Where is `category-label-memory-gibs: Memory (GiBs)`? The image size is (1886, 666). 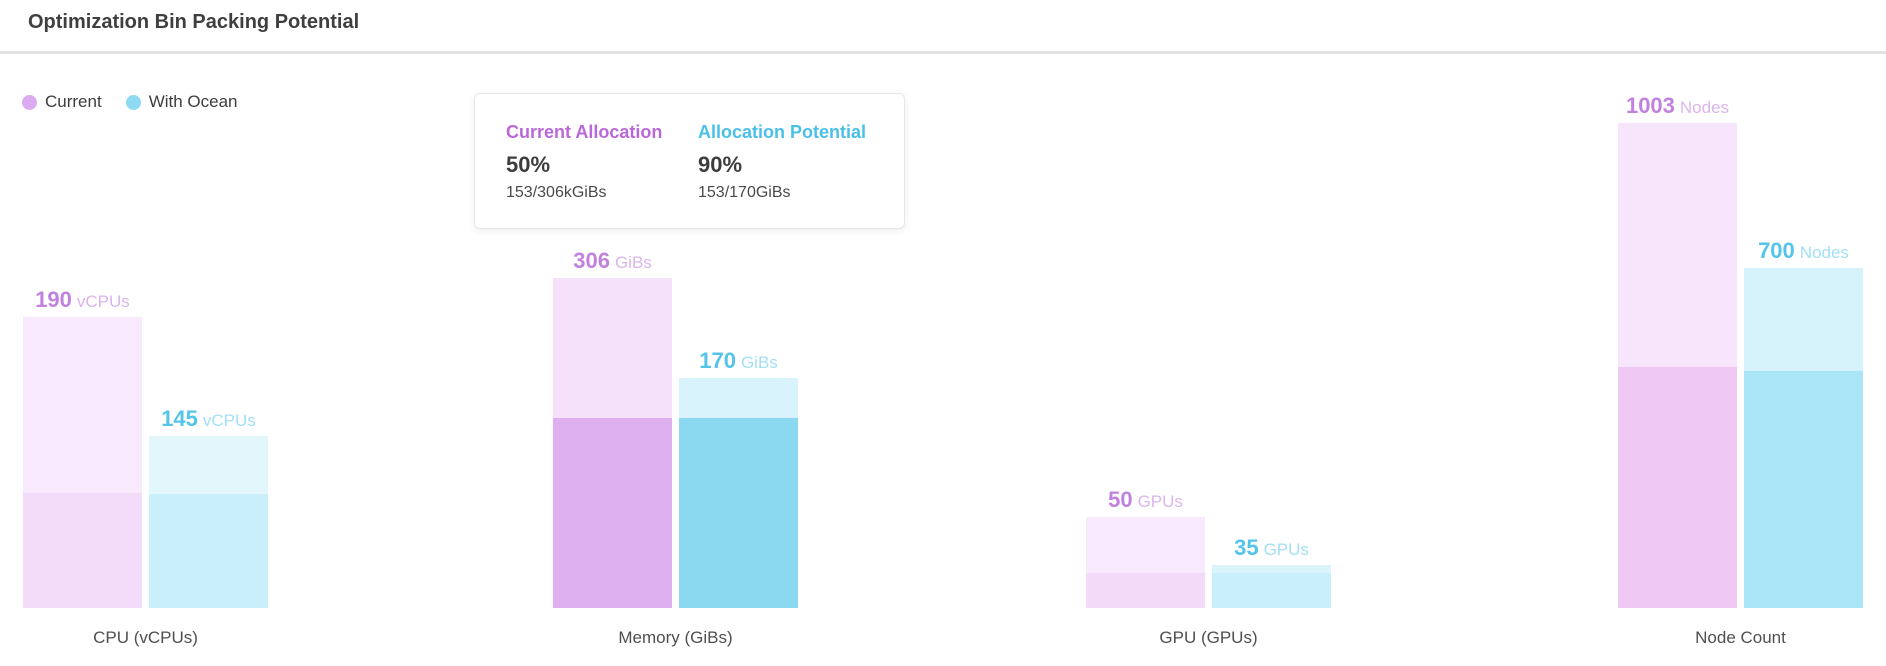 category-label-memory-gibs: Memory (GiBs) is located at coordinates (675, 637).